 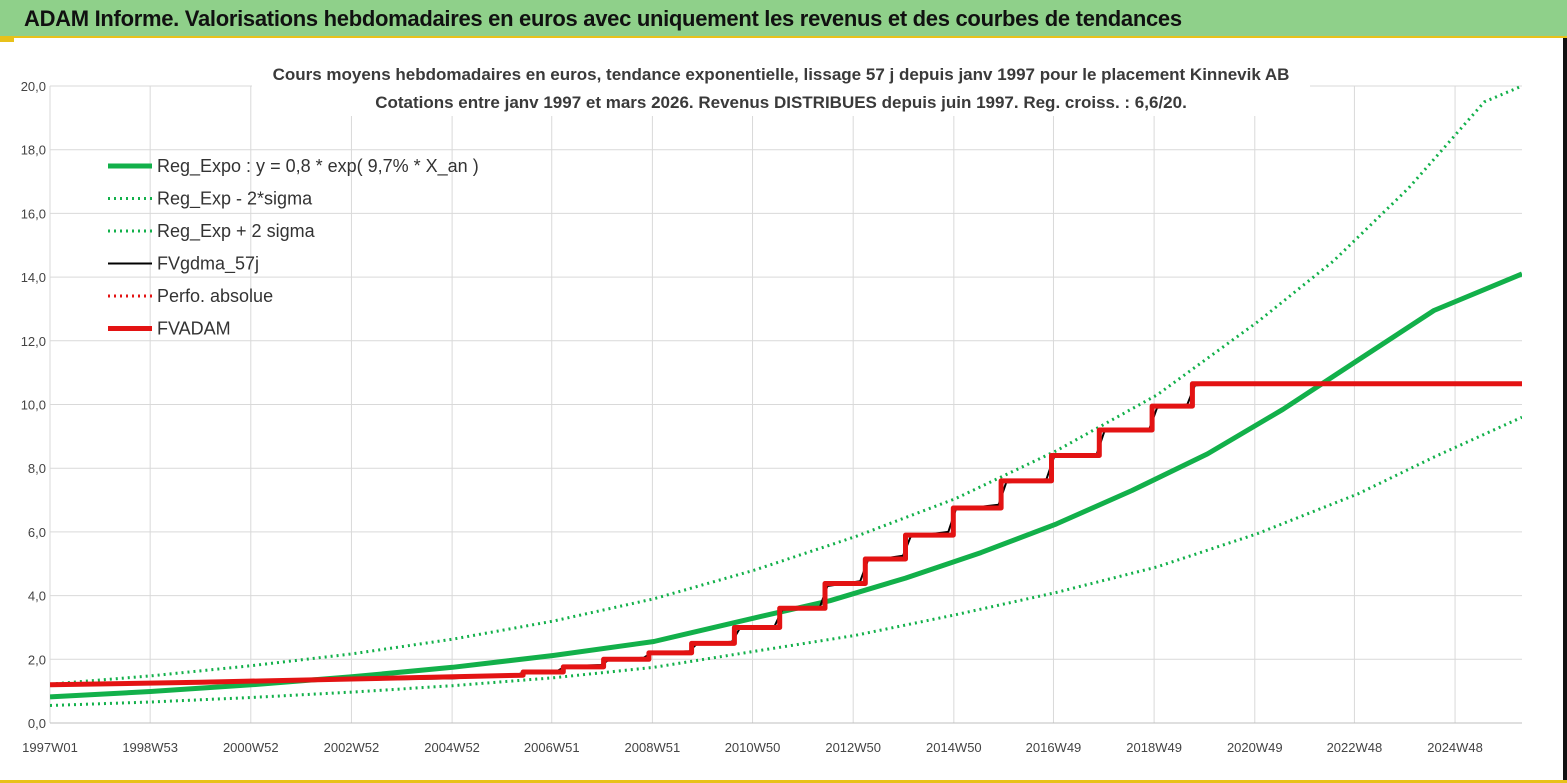 I want to click on y-tick-label: 18,0, so click(x=33, y=150).